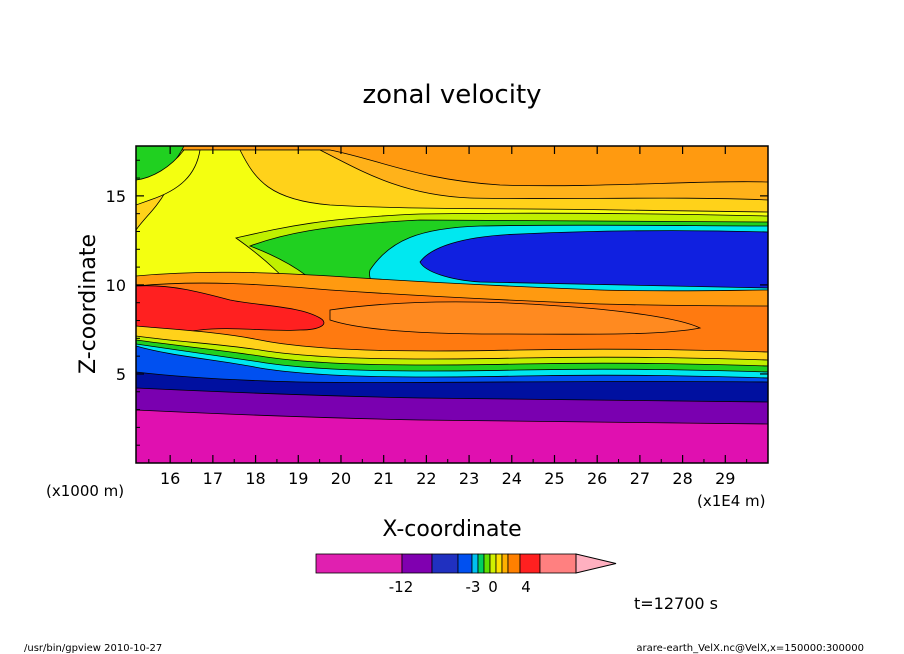  What do you see at coordinates (383, 478) in the screenshot?
I see `x-tick-label: 21` at bounding box center [383, 478].